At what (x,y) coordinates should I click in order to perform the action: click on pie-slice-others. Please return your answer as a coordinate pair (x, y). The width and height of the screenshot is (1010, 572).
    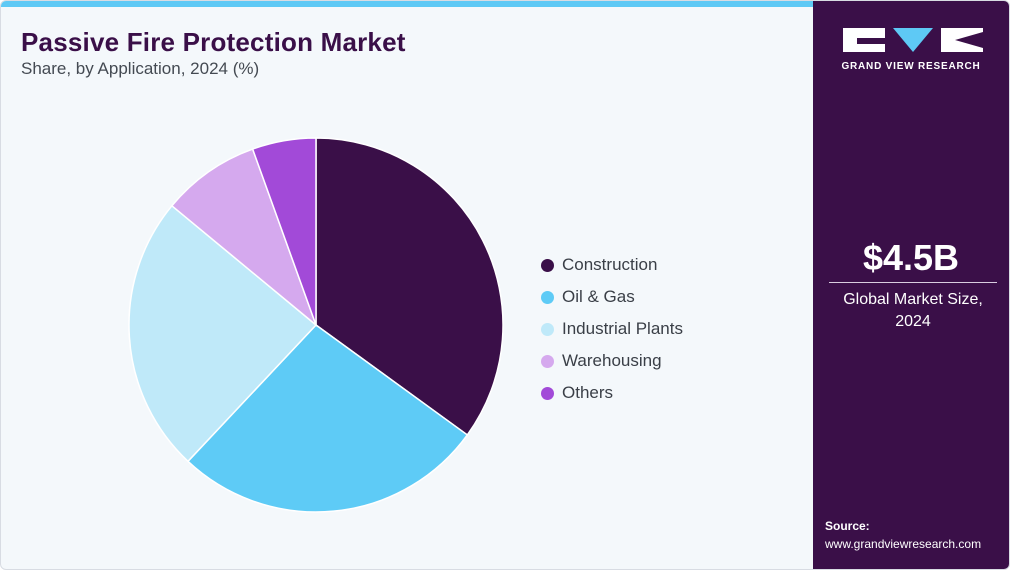
    Looking at the image, I should click on (284, 231).